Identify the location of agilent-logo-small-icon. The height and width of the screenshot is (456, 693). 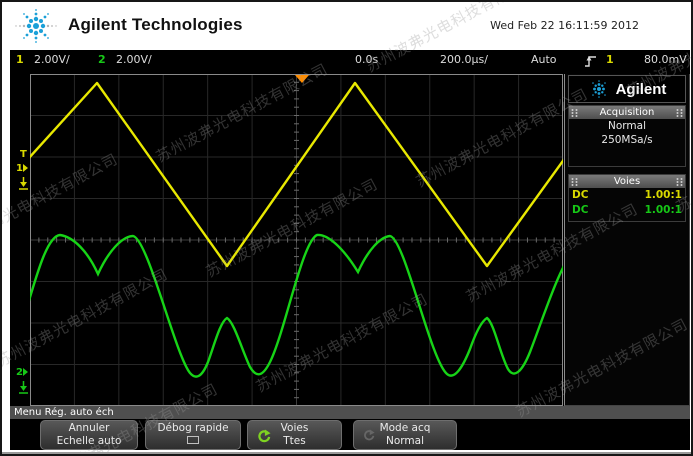
(598, 89).